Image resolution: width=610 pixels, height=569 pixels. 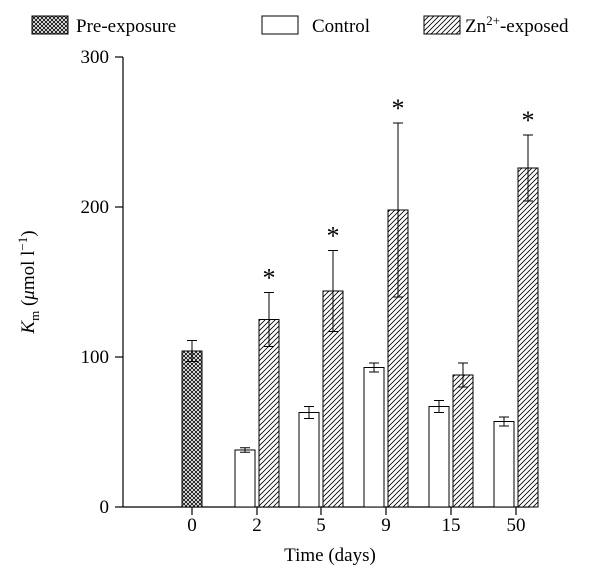 What do you see at coordinates (516, 525) in the screenshot?
I see `x-tick-label: 50` at bounding box center [516, 525].